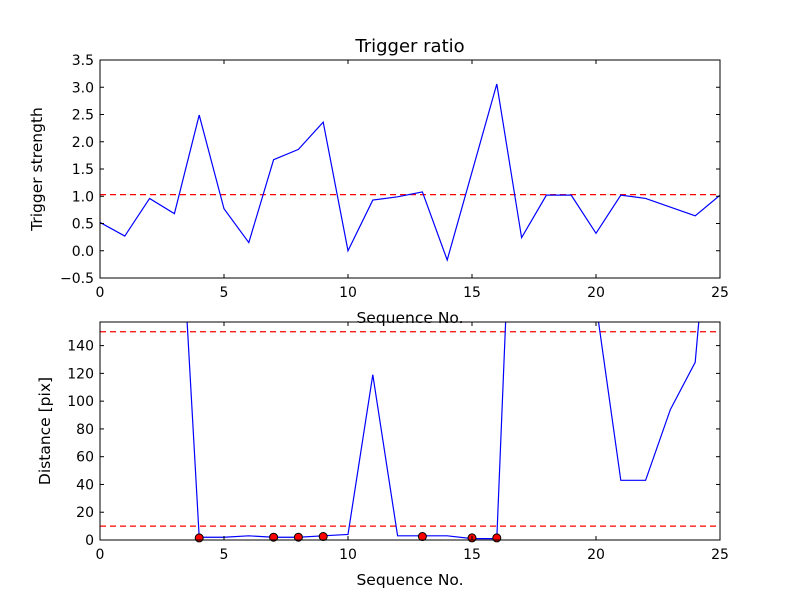  I want to click on top-chart-title: Trigger ratio, so click(409, 46).